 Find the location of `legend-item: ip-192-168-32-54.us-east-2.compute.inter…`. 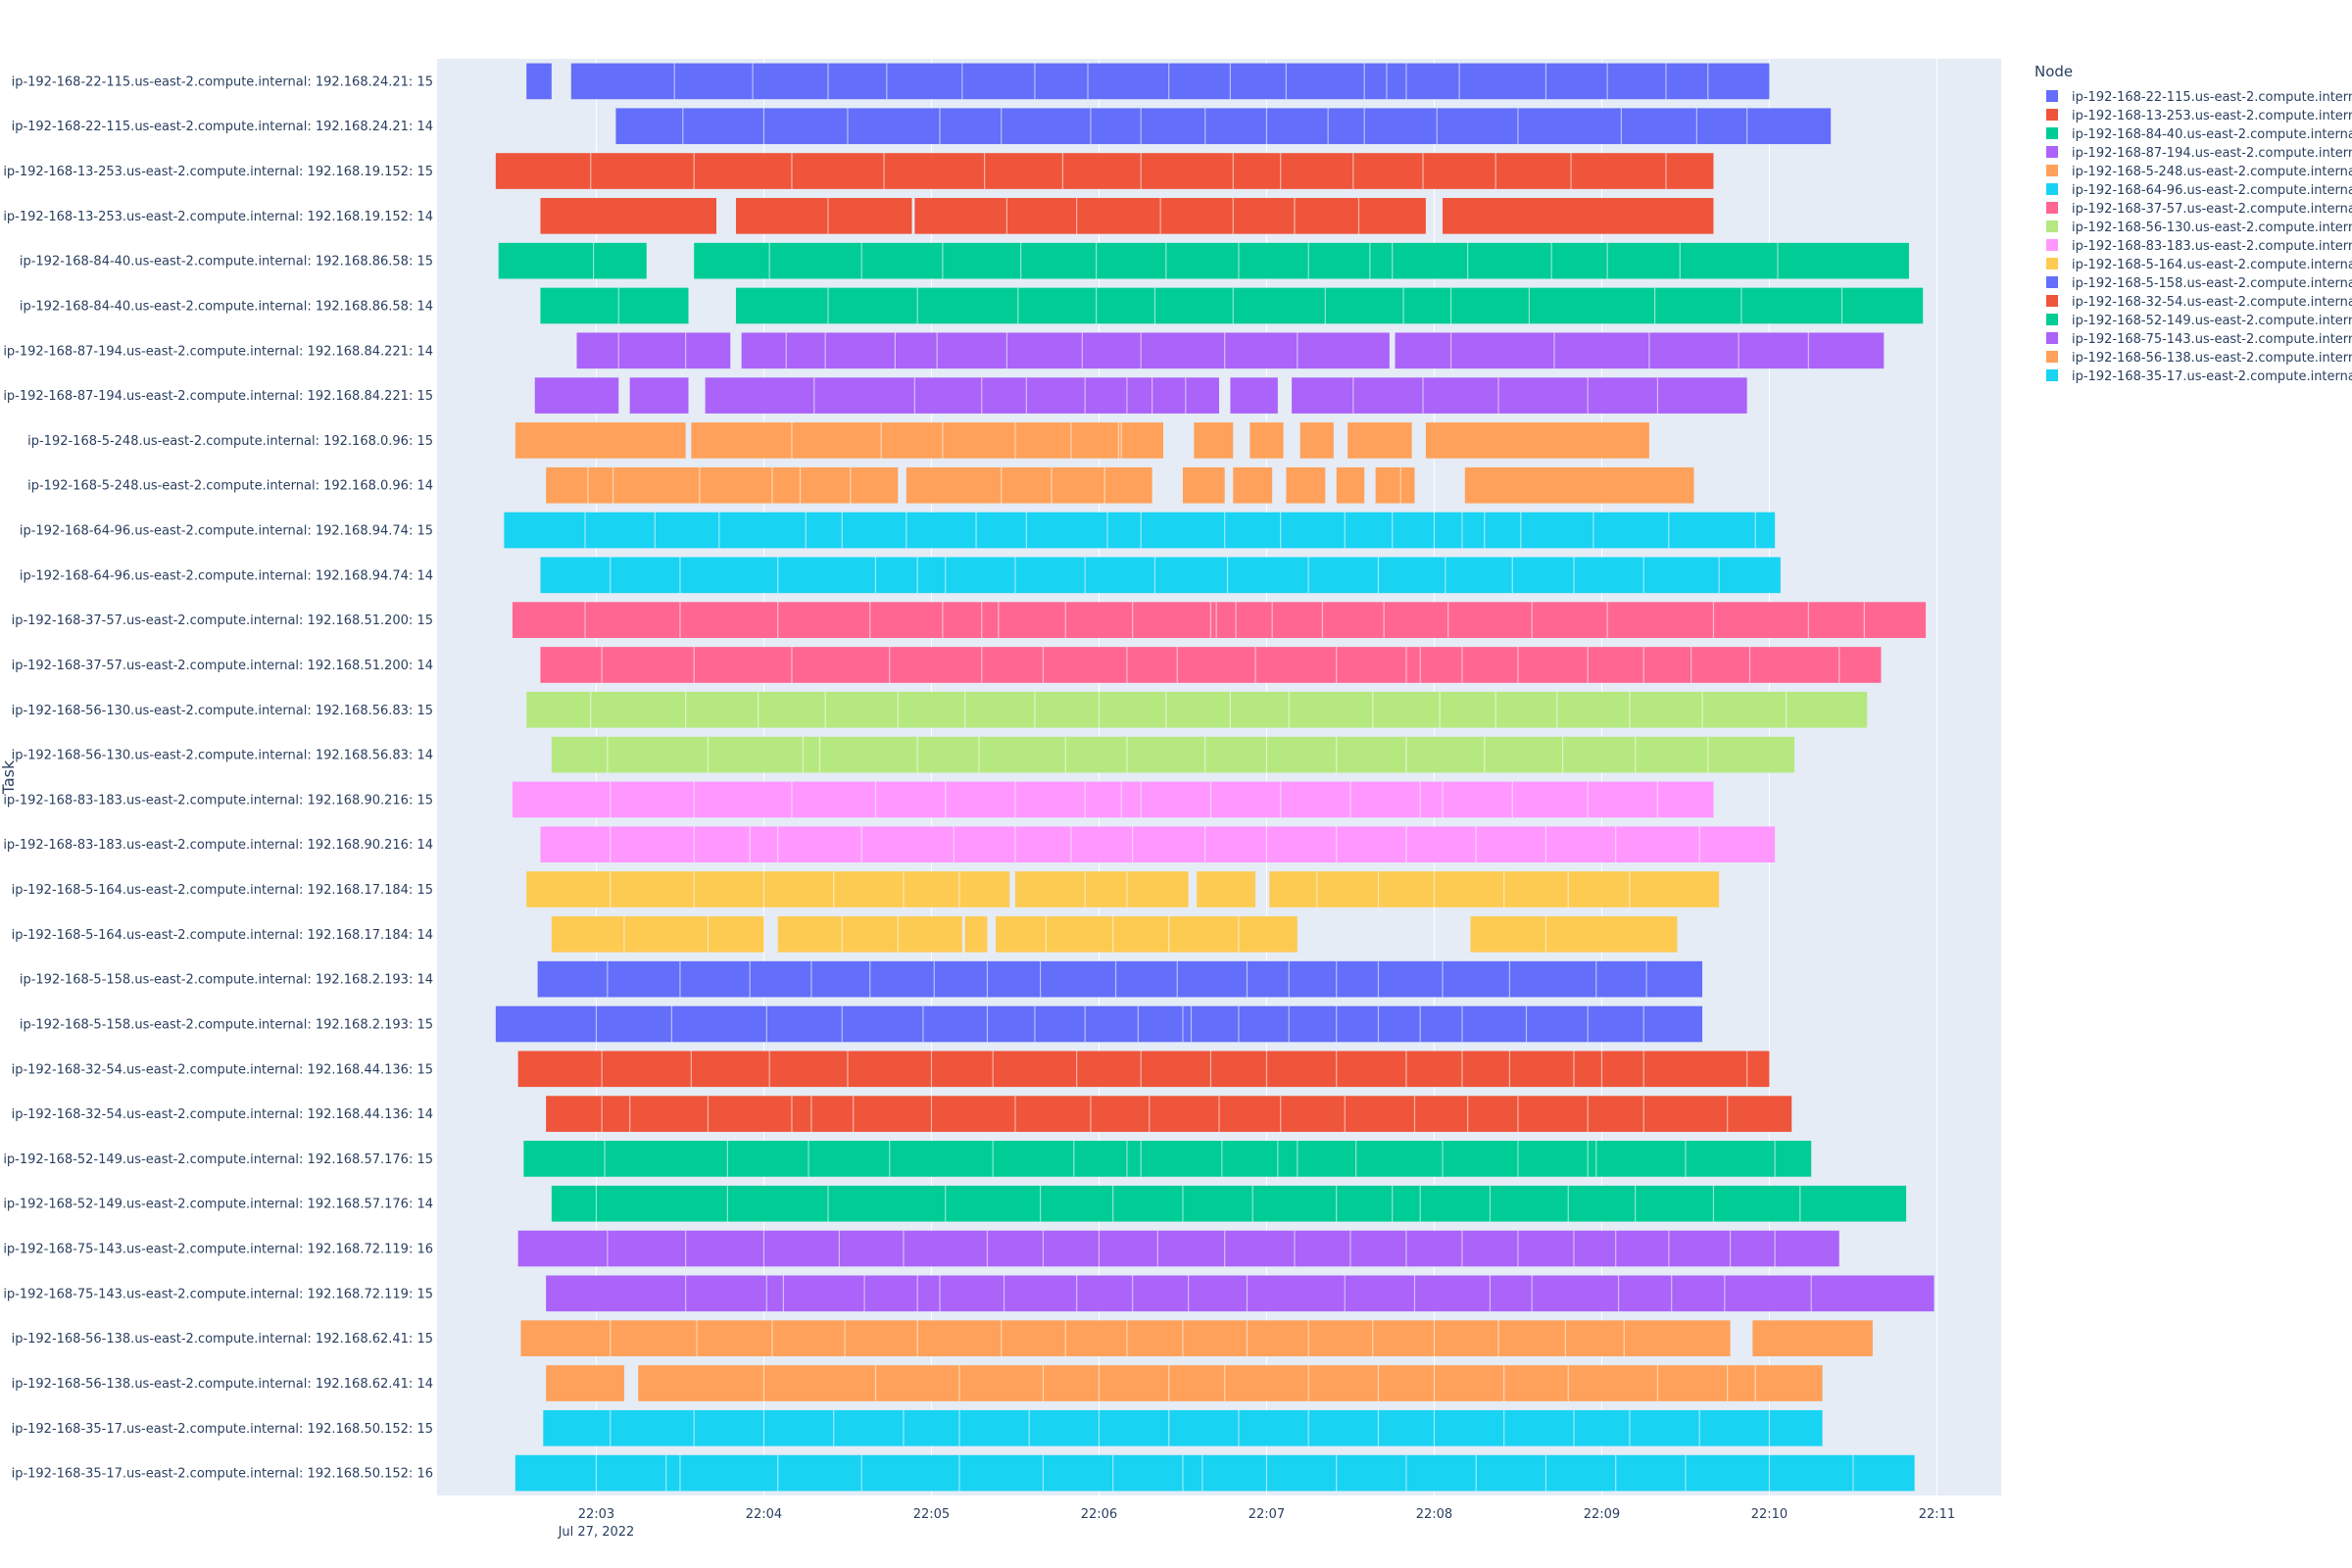

legend-item: ip-192-168-32-54.us-east-2.compute.inter… is located at coordinates (2199, 302).